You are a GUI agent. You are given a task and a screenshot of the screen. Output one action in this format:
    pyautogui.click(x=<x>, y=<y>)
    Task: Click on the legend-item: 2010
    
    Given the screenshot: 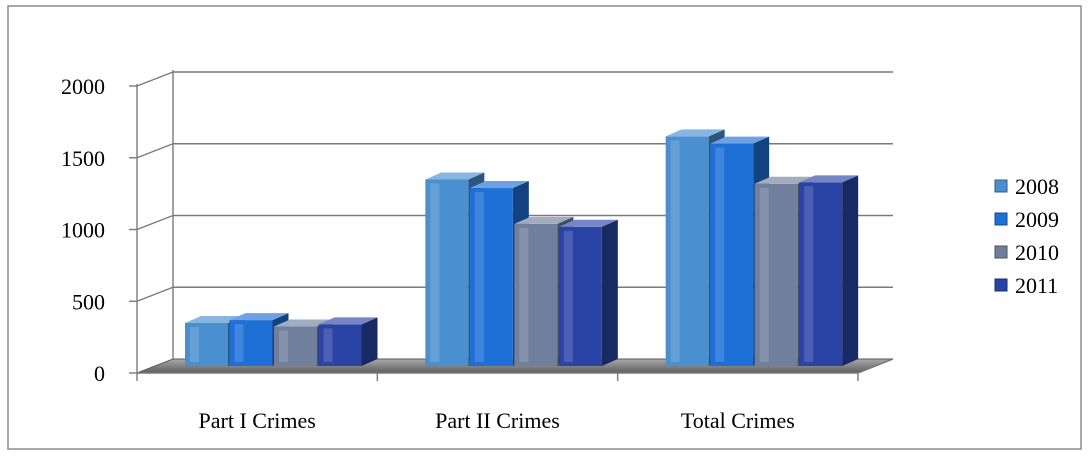 What is the action you would take?
    pyautogui.click(x=1026, y=252)
    